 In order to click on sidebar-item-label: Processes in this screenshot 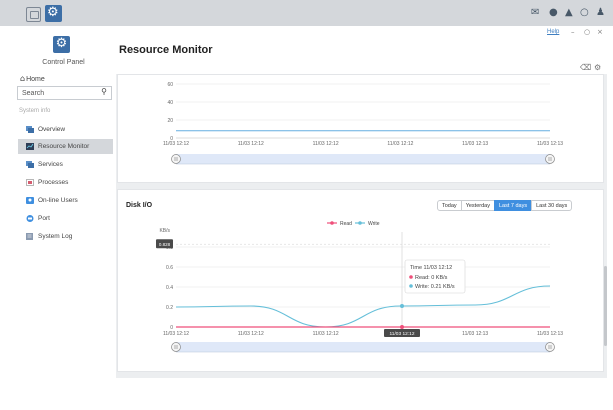, I will do `click(53, 182)`.